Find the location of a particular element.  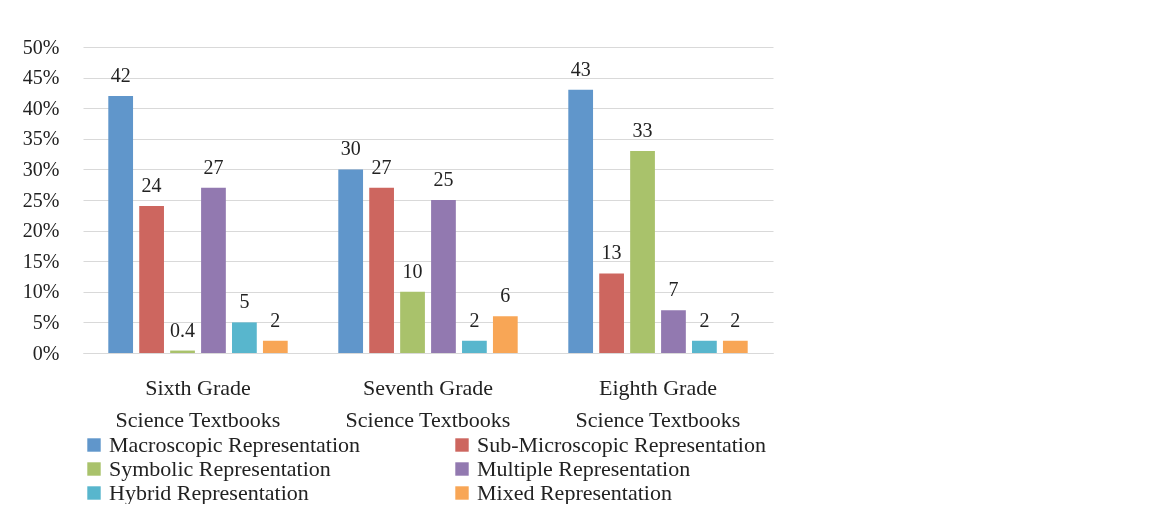

y-tick-label: 0% is located at coordinates (46, 352).